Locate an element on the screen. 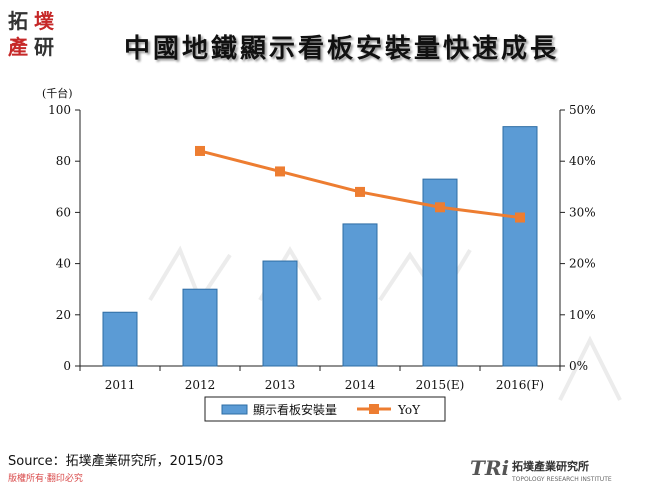  right-tick-label: 0% is located at coordinates (578, 366).